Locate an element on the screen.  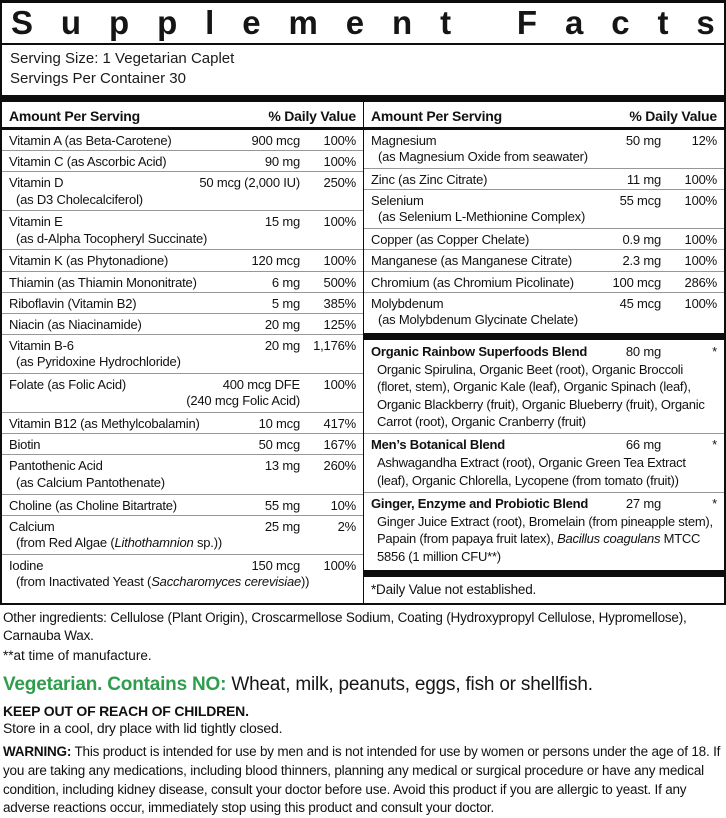
nutrient-name: Selenium is located at coordinates (397, 201).